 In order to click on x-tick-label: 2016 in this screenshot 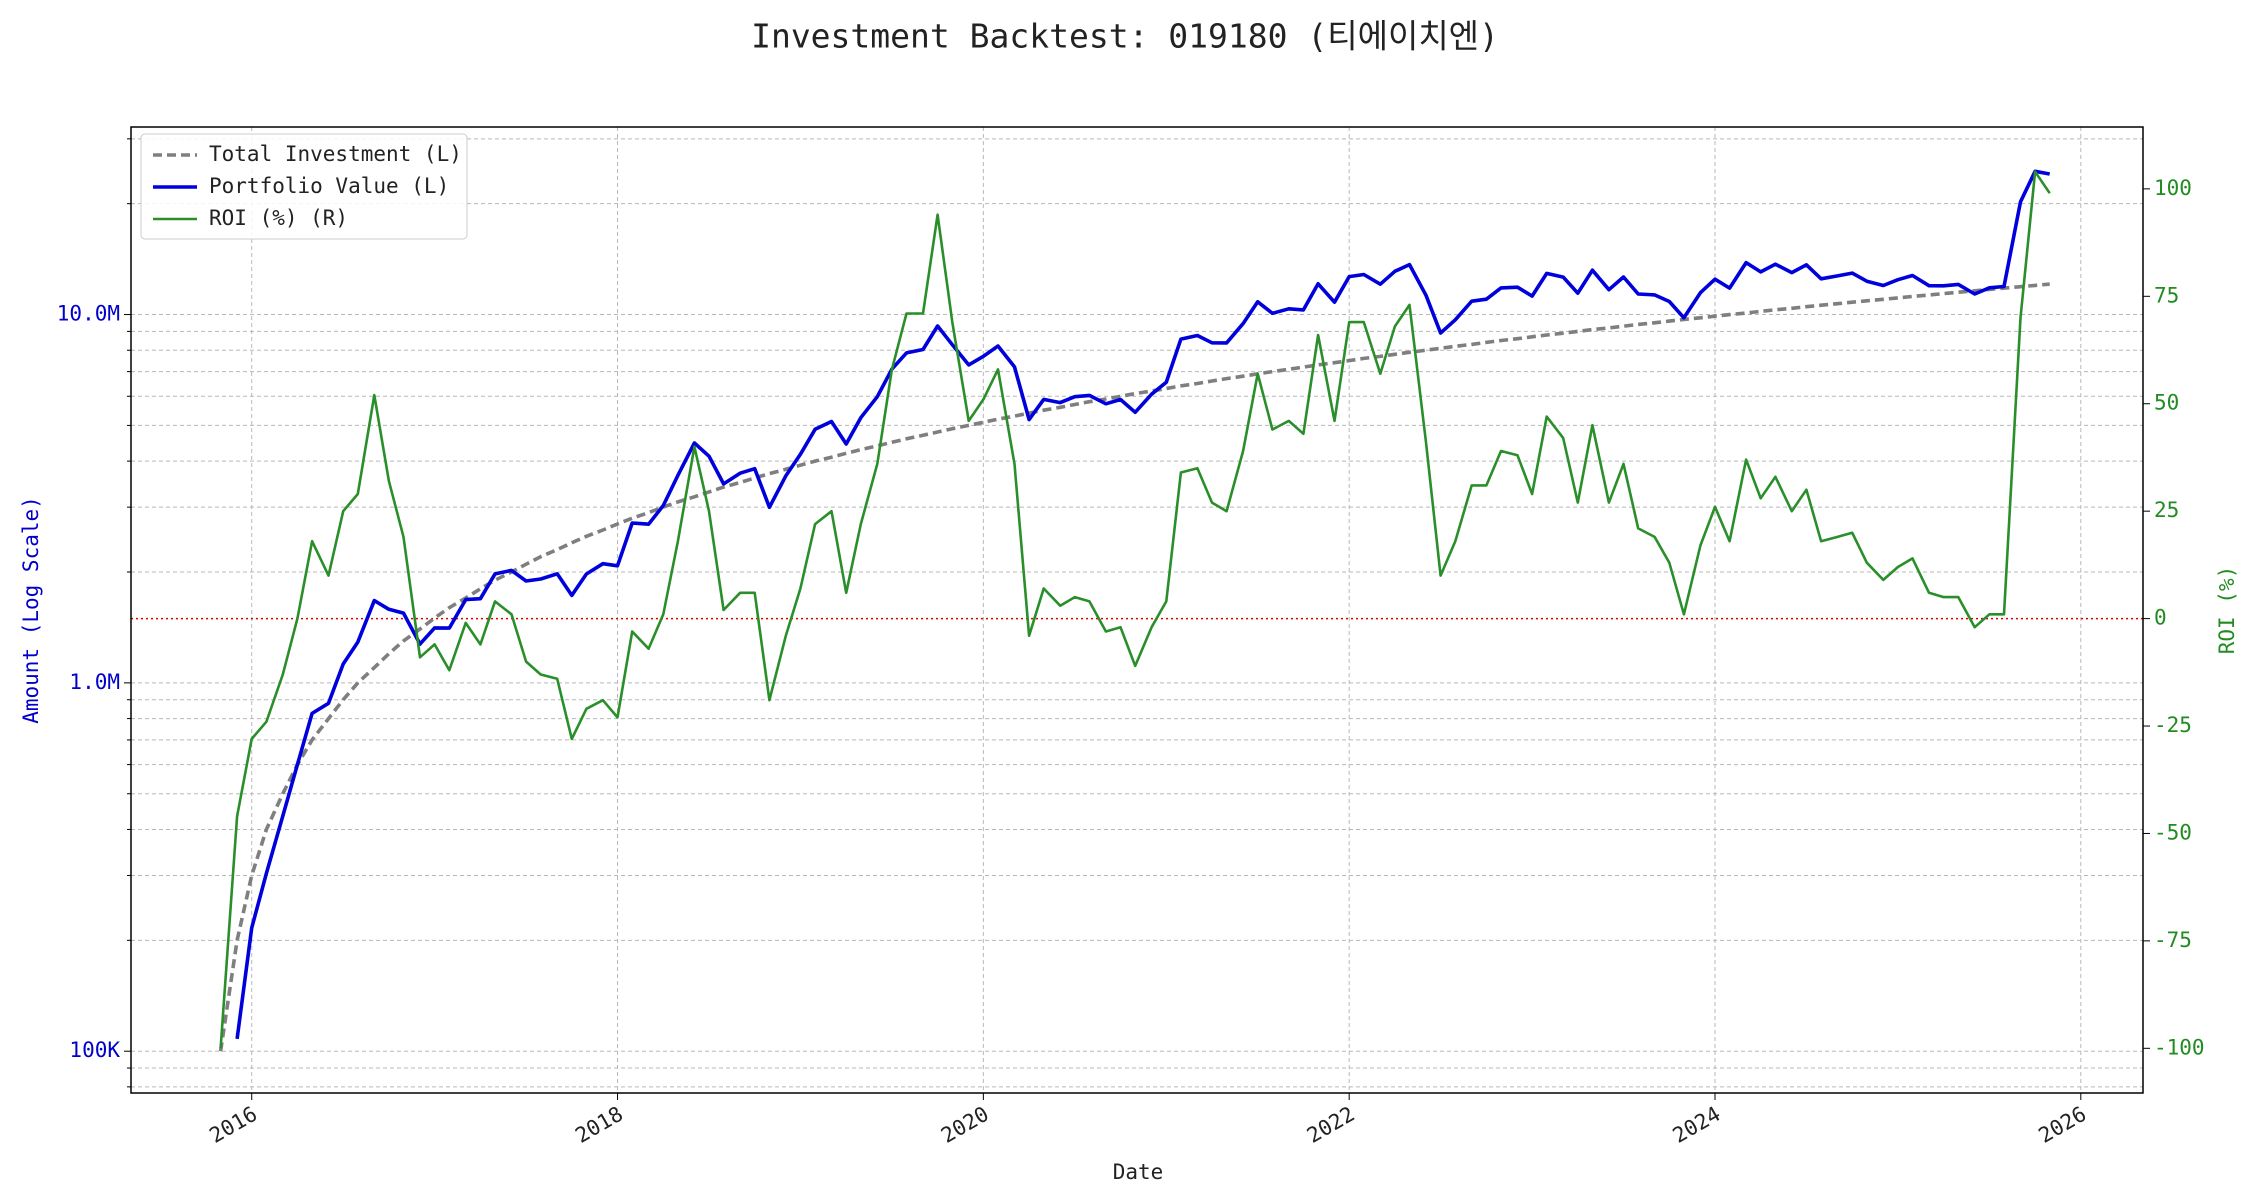, I will do `click(233, 1125)`.